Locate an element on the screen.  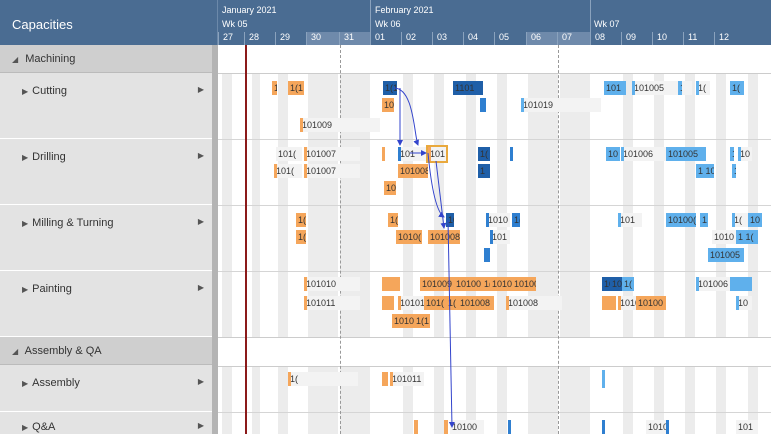
task-bar: 101010 is located at coordinates (332, 284).